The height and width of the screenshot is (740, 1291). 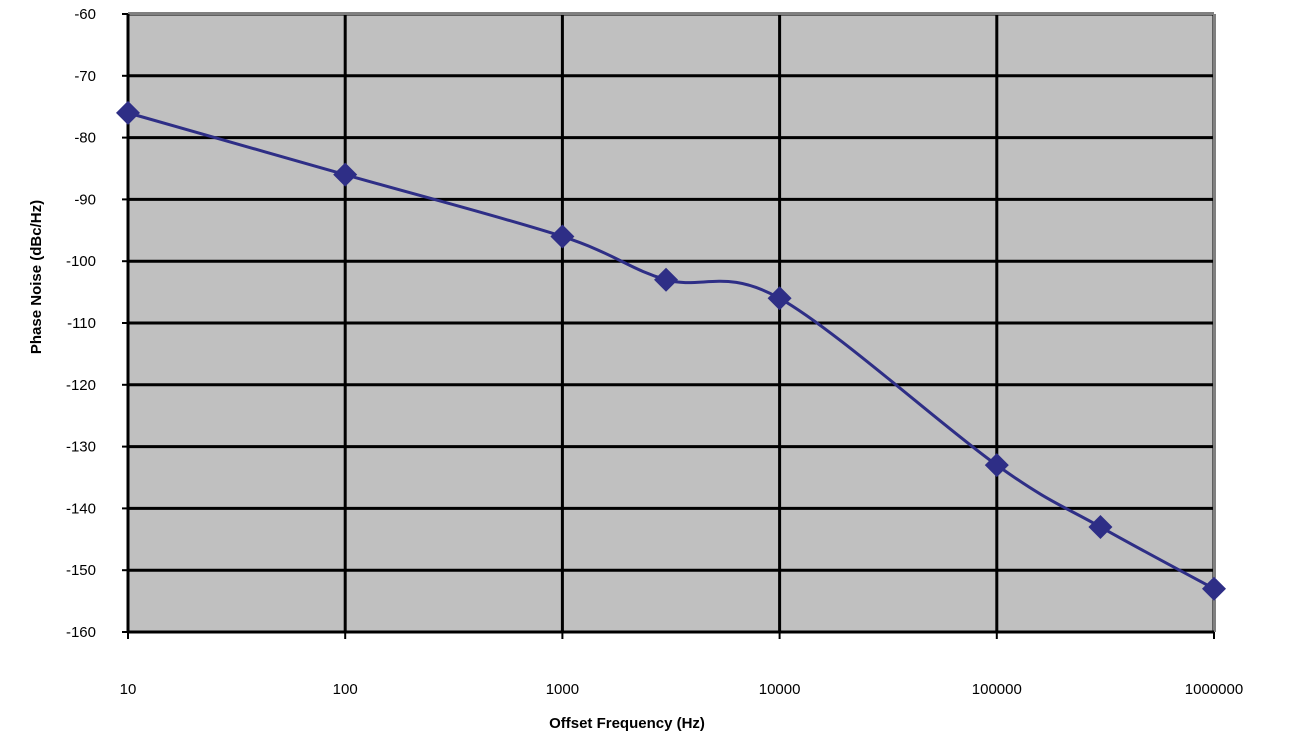 I want to click on x-axis-title: Offset Frequency (Hz), so click(x=627, y=723).